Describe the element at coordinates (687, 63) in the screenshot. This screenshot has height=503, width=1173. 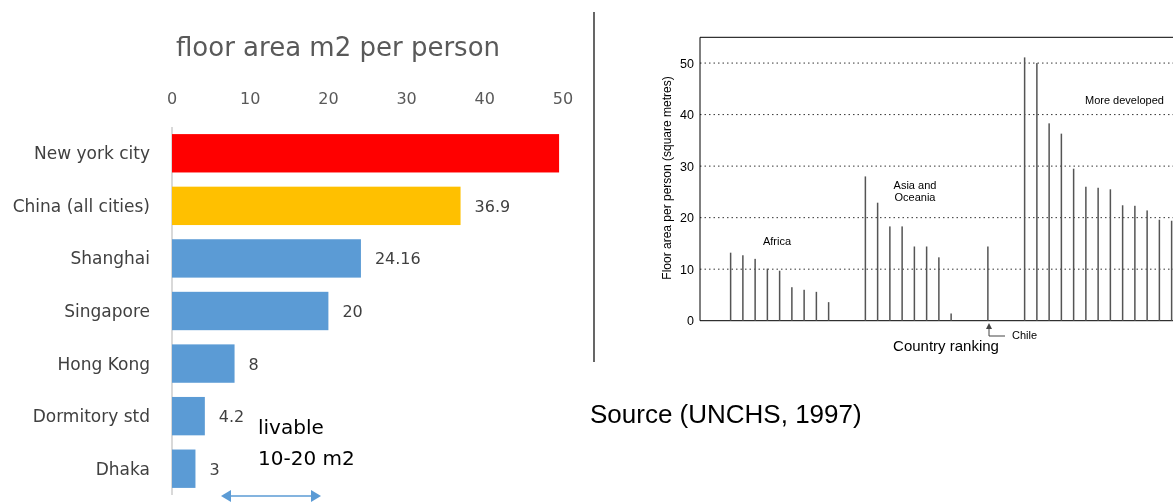
I see `y-tick-label: 50` at that location.